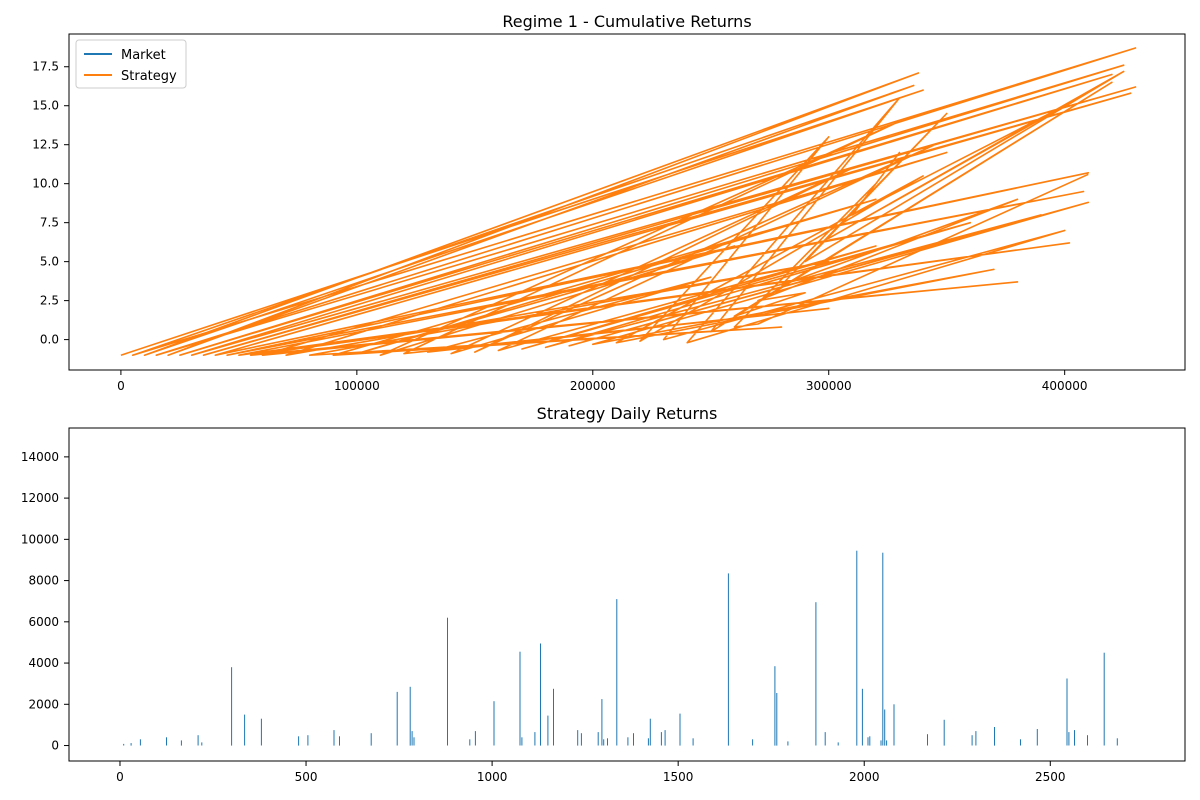 This screenshot has height=800, width=1200. I want to click on x-axis: 0 100000 200000 300000 400000, so click(602, 381).